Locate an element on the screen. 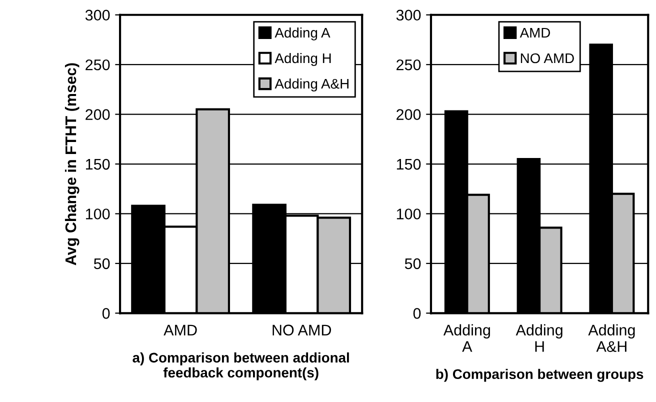 This screenshot has height=402, width=656. x-axis-title: a) Comparison between addional feedback component(s) is located at coordinates (240, 366).